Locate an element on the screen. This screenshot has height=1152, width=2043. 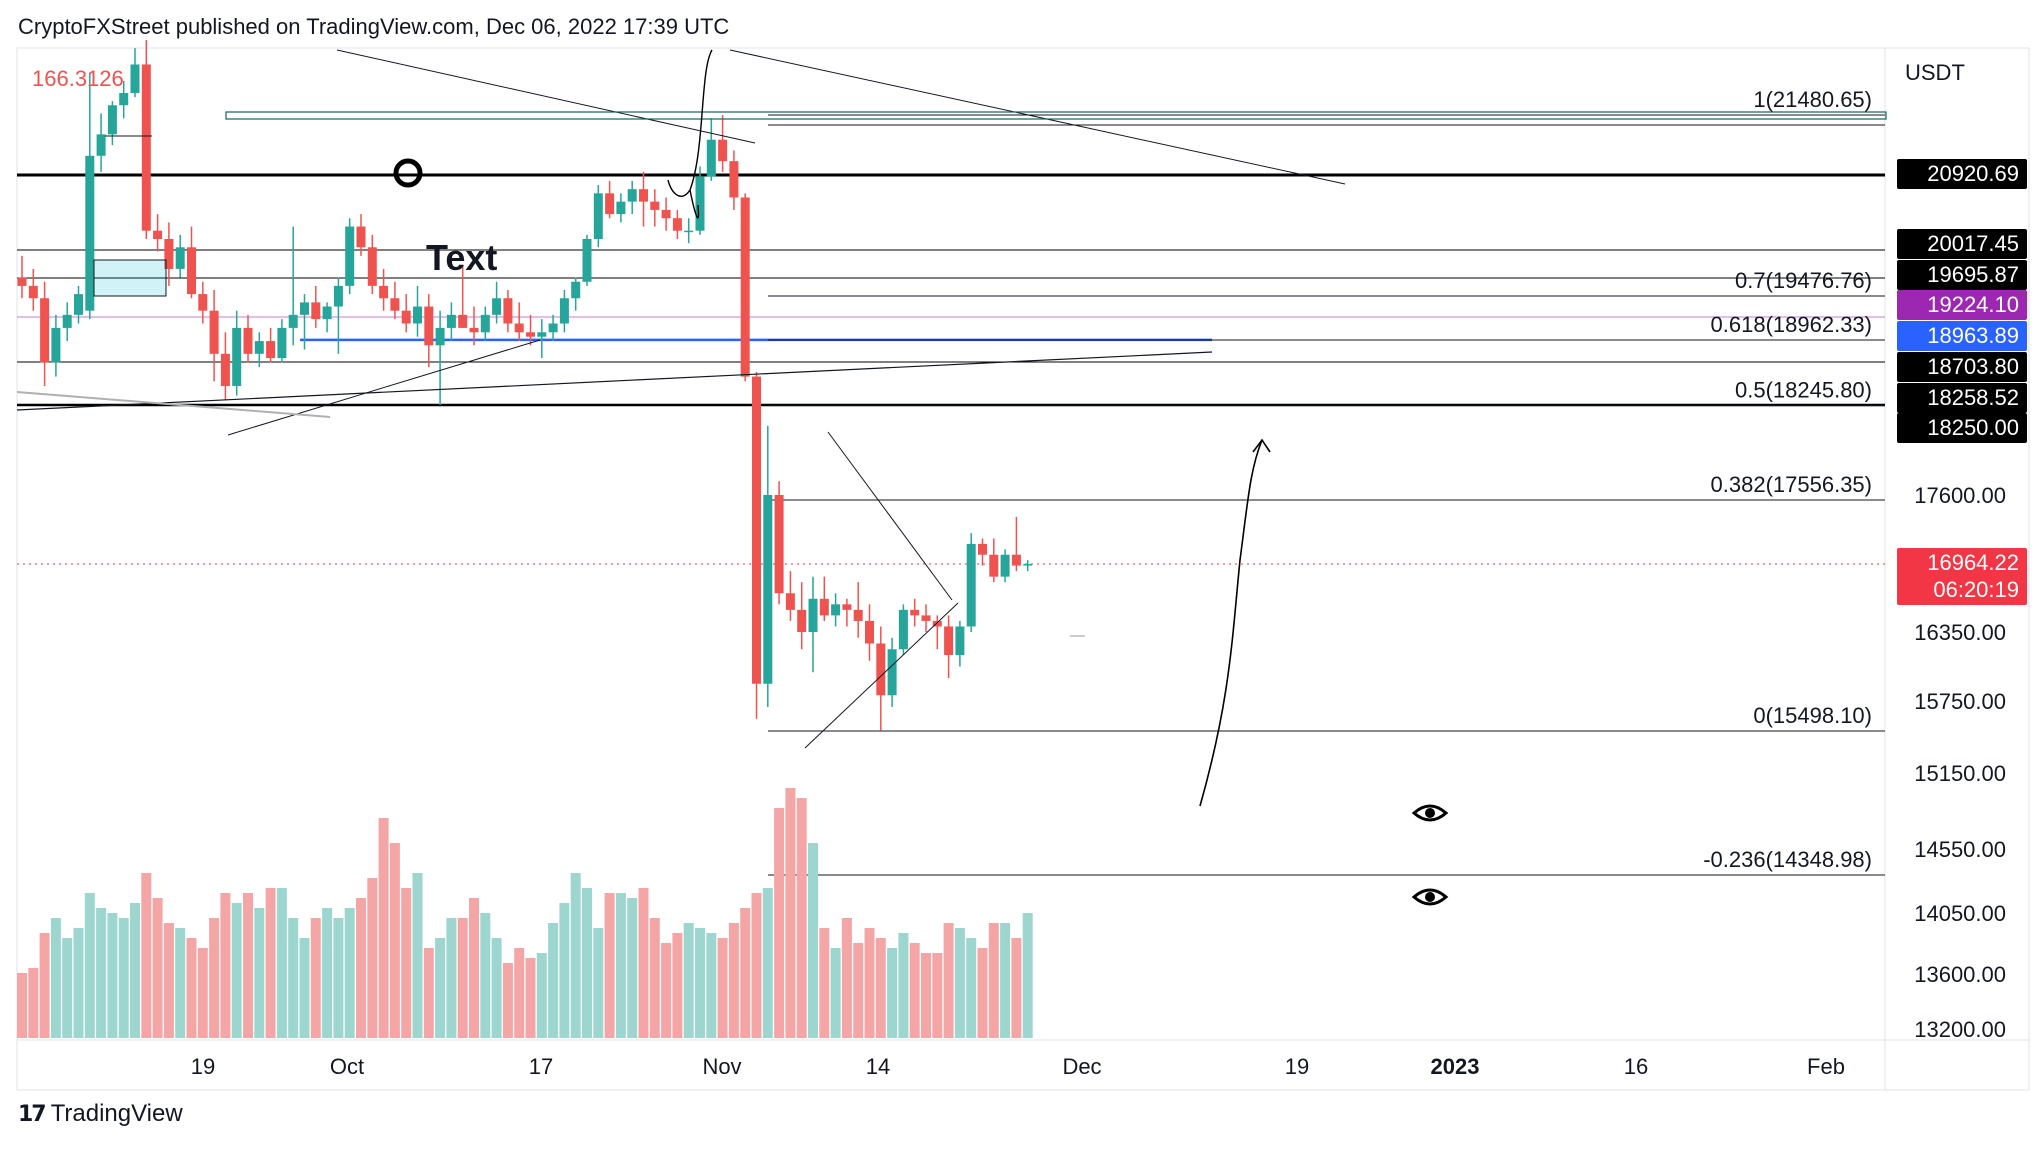
range-box is located at coordinates (130, 278).